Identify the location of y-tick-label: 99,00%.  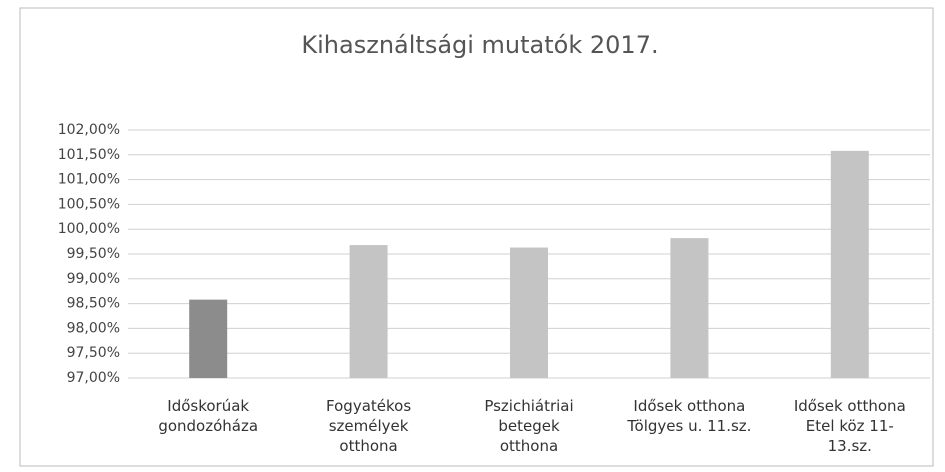
(93, 279).